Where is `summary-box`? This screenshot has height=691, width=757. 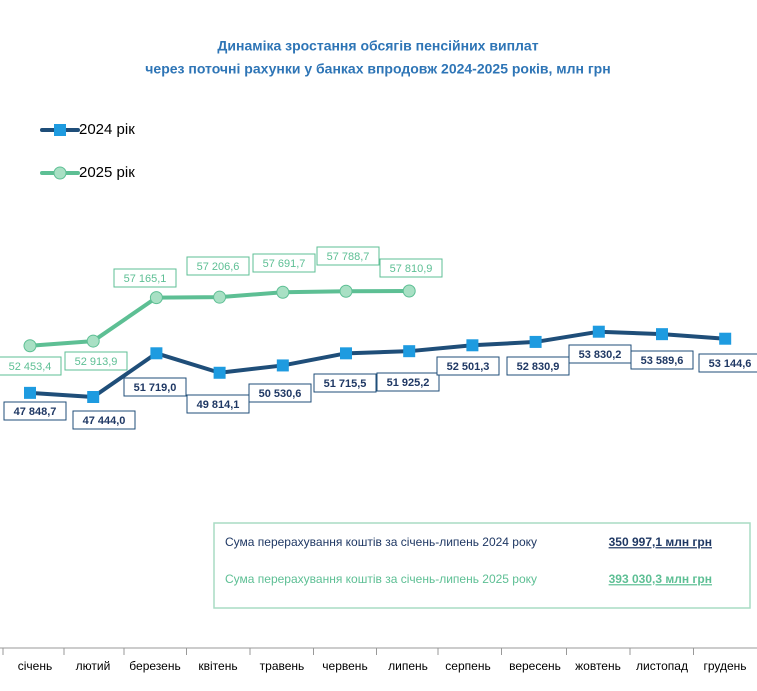 summary-box is located at coordinates (482, 565).